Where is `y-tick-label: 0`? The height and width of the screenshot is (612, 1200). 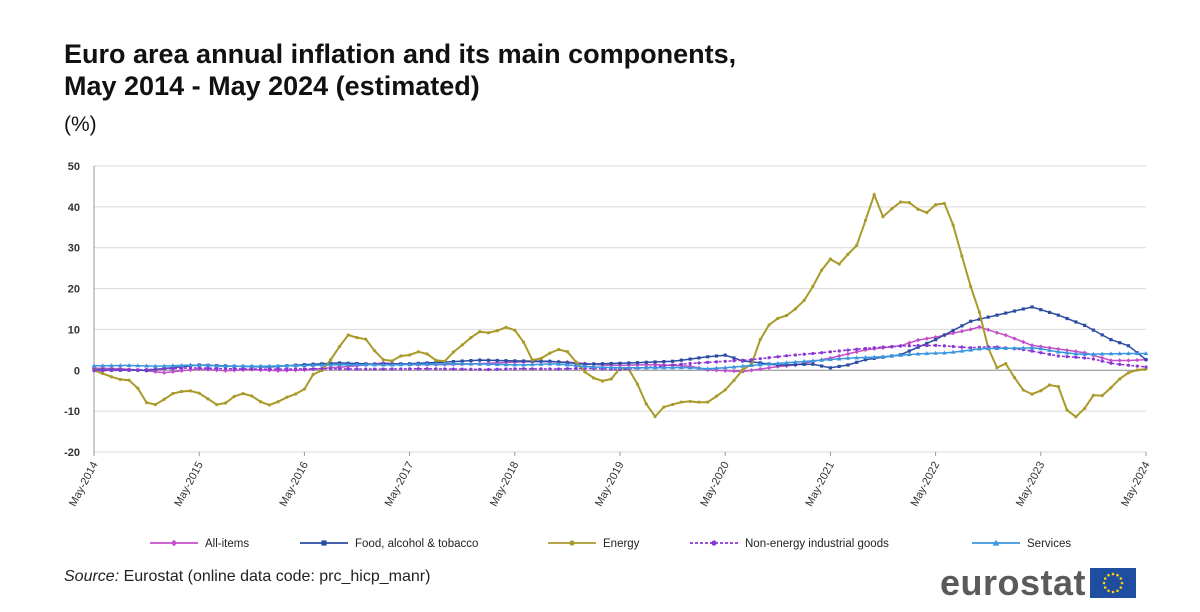 y-tick-label: 0 is located at coordinates (77, 371).